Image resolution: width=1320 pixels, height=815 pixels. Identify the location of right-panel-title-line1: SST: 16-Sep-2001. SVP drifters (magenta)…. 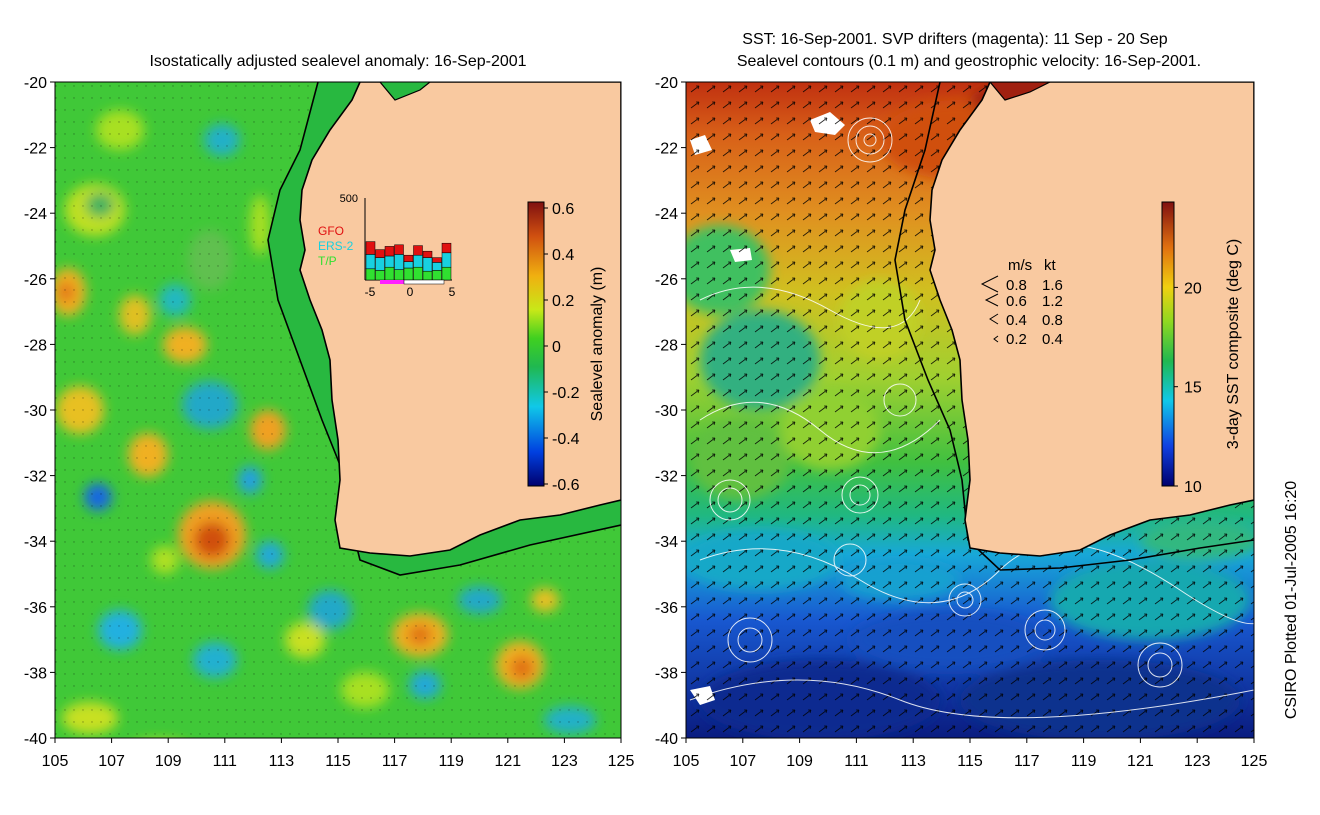
(955, 39).